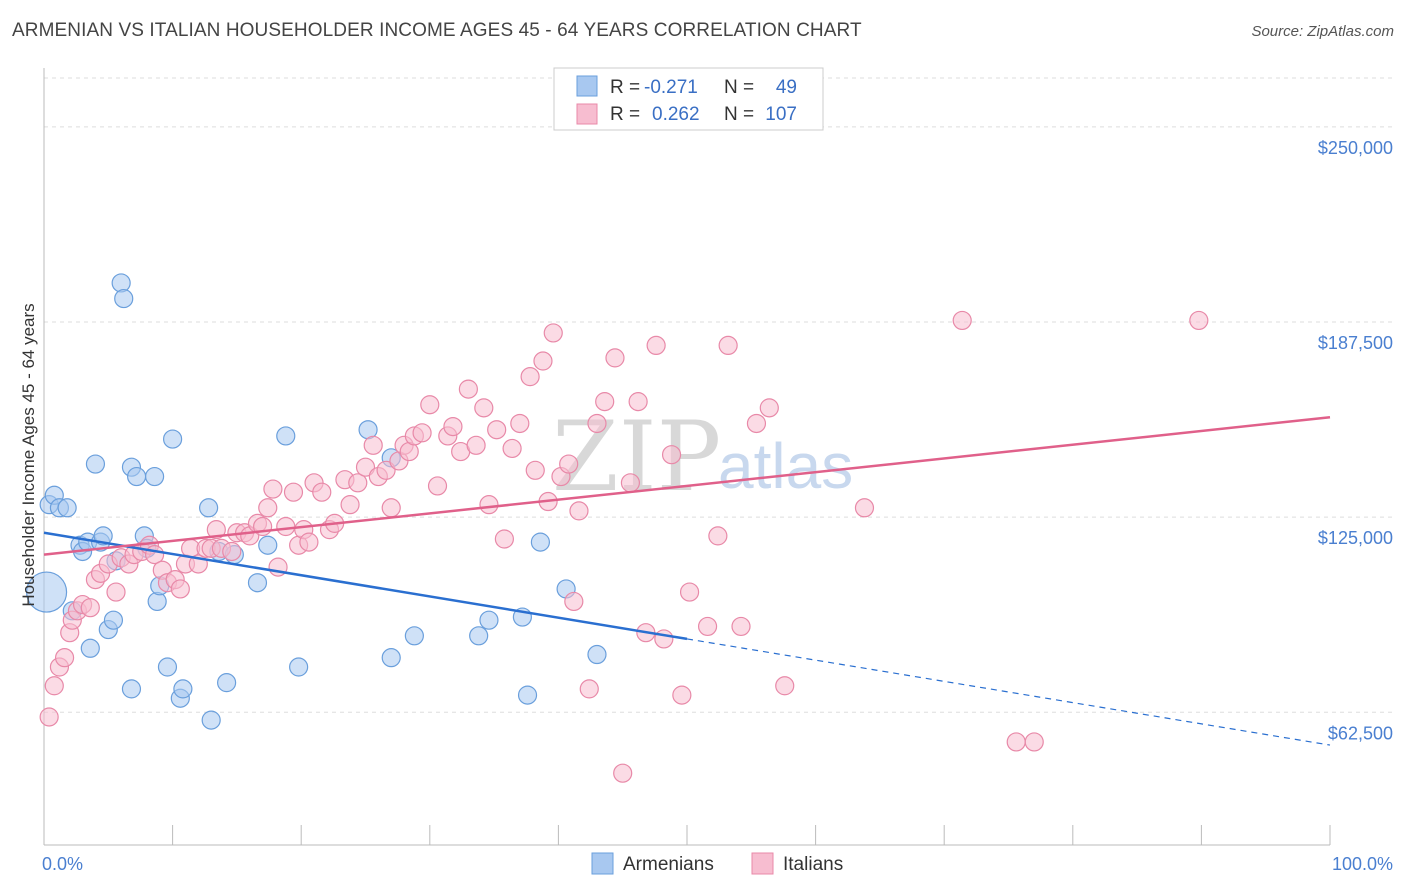  I want to click on legend-swatch-italians, so click(587, 114).